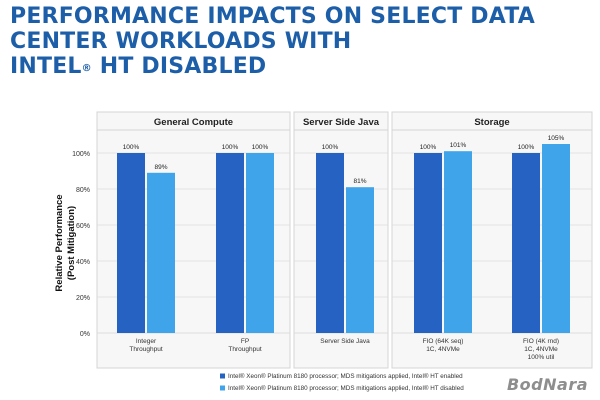 The image size is (600, 400). What do you see at coordinates (300, 66) in the screenshot?
I see `title-line-2: INTEL® HT DISABLED` at bounding box center [300, 66].